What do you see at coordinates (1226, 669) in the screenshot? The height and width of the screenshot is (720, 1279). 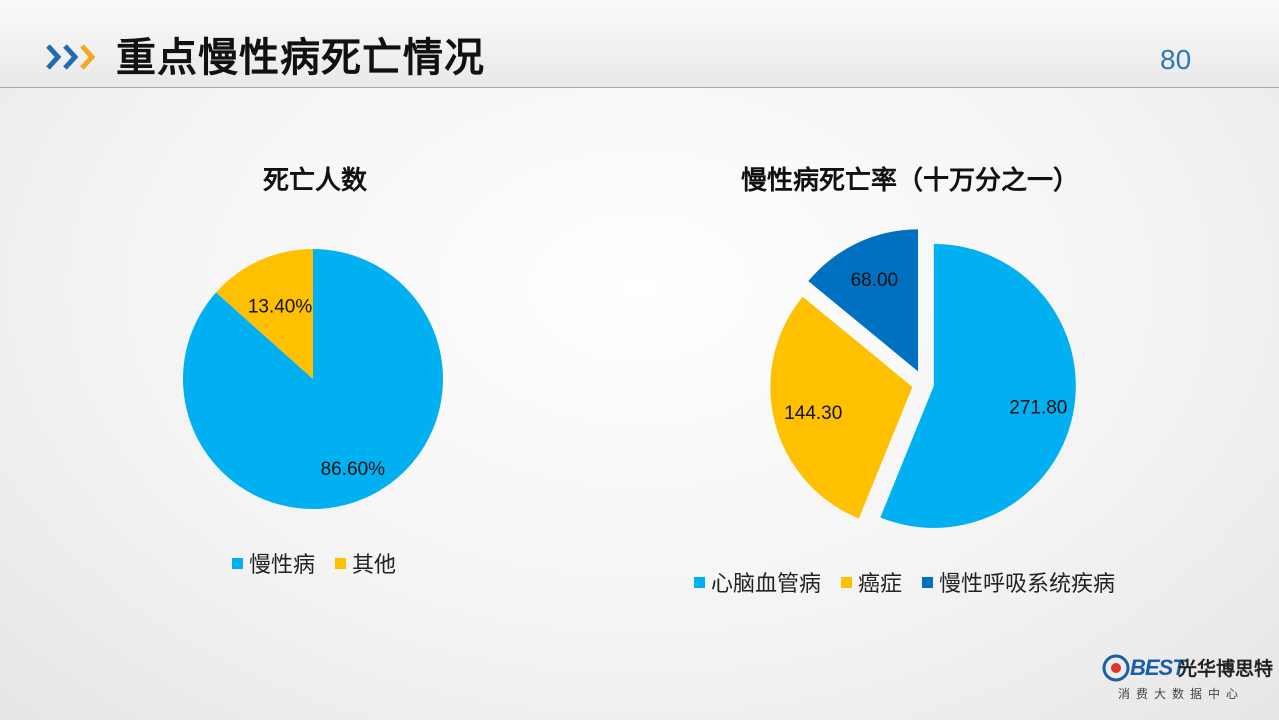 I see `logo-cn-name: 光华博思特` at bounding box center [1226, 669].